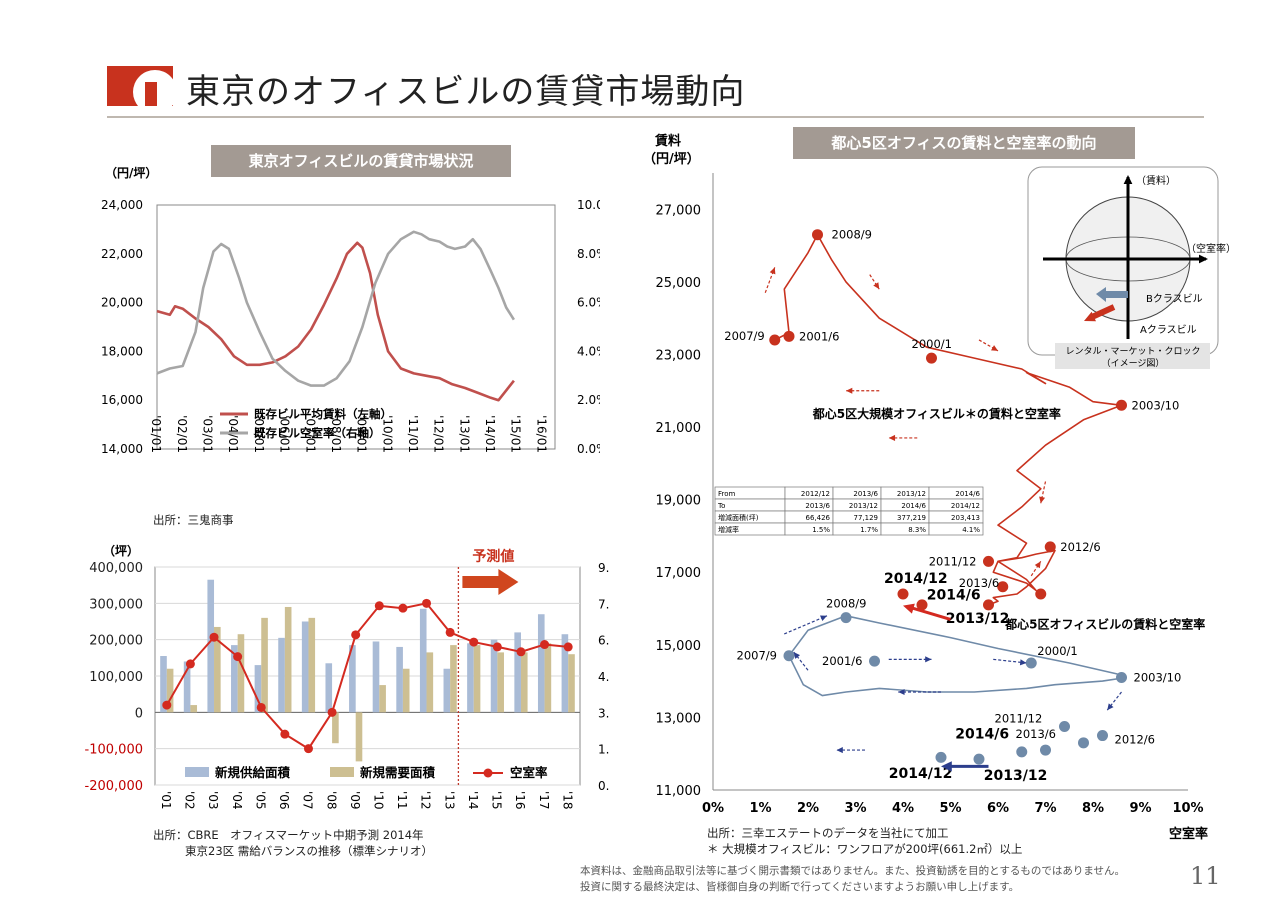  Describe the element at coordinates (958, 655) in the screenshot. I see `all-office-path` at that location.